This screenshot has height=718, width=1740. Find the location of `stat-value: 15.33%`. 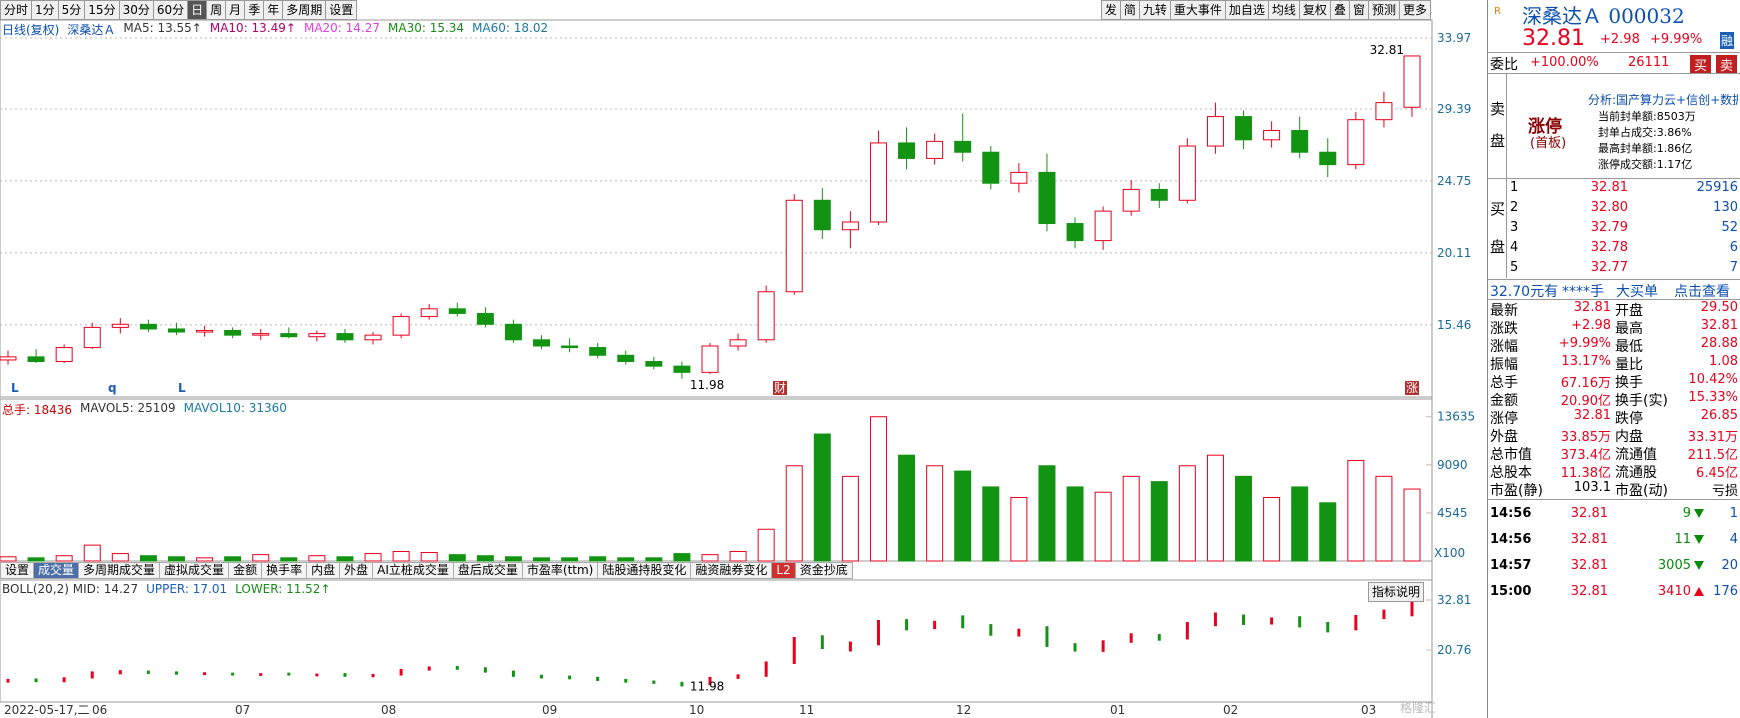

stat-value: 15.33% is located at coordinates (1713, 397).